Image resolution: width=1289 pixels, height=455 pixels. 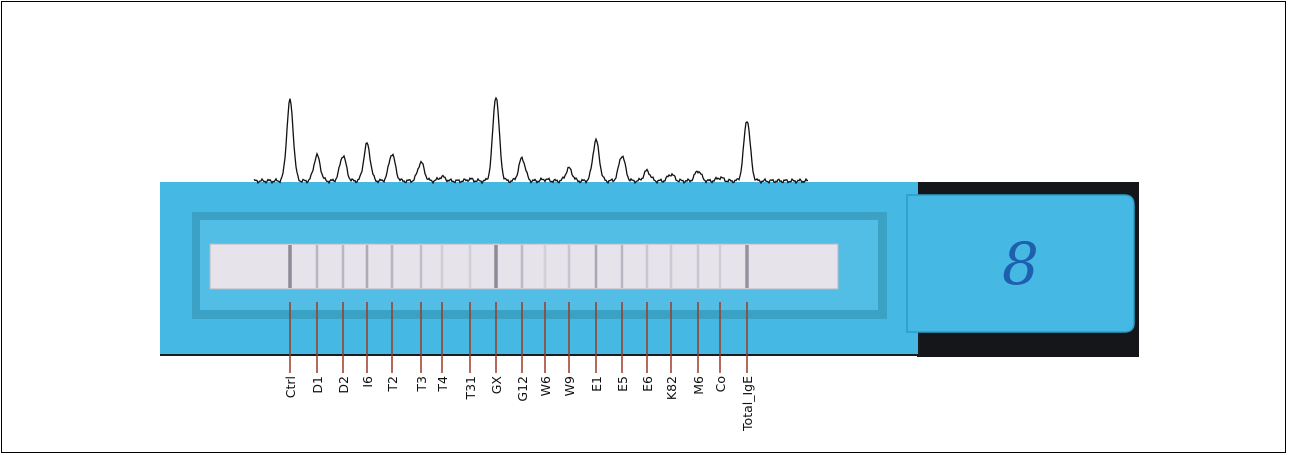 I want to click on handwritten-mark: 8, so click(x=1020, y=264).